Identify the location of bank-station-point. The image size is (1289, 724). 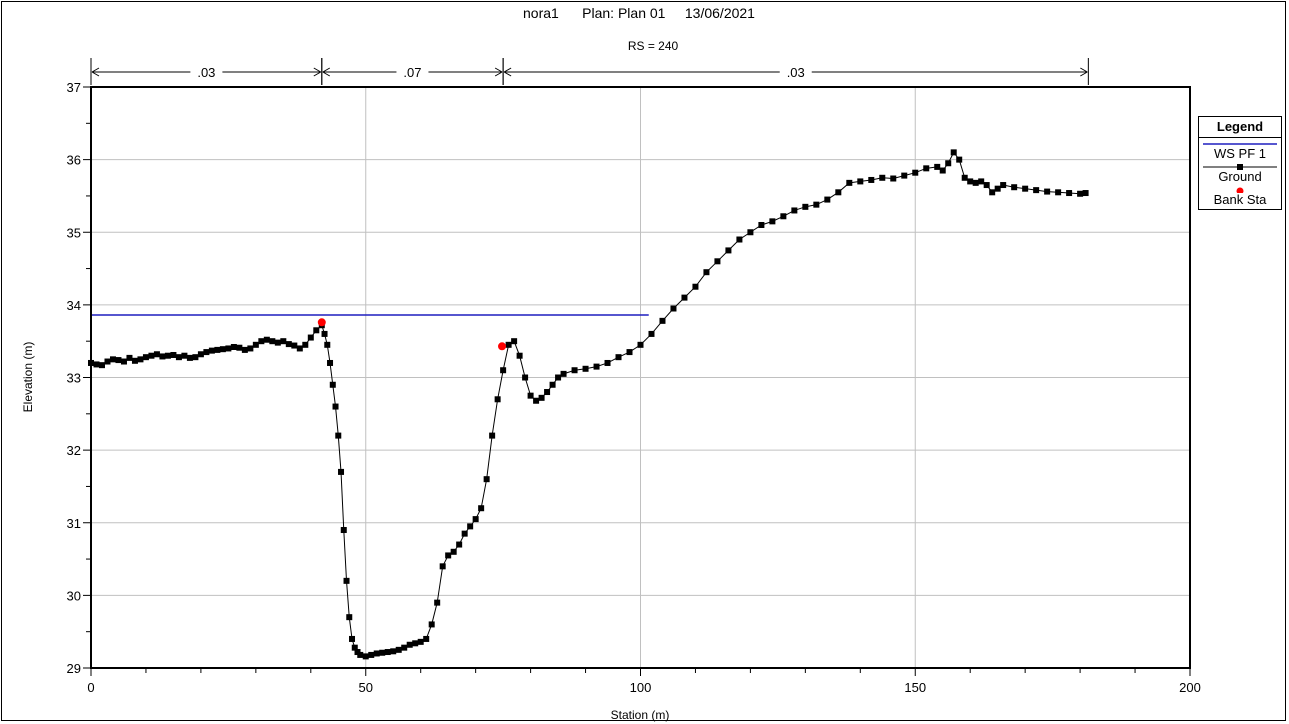
(321, 322).